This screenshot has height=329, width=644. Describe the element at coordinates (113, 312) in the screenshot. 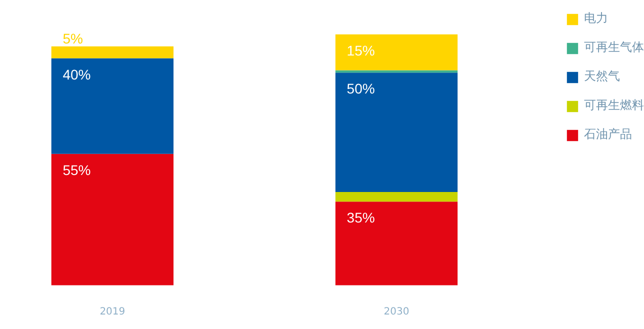

I see `x-tick-label: 2019` at that location.